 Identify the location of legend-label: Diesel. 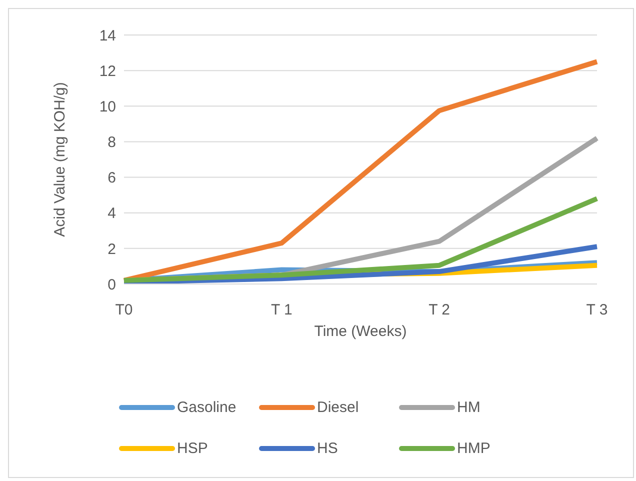
(338, 407).